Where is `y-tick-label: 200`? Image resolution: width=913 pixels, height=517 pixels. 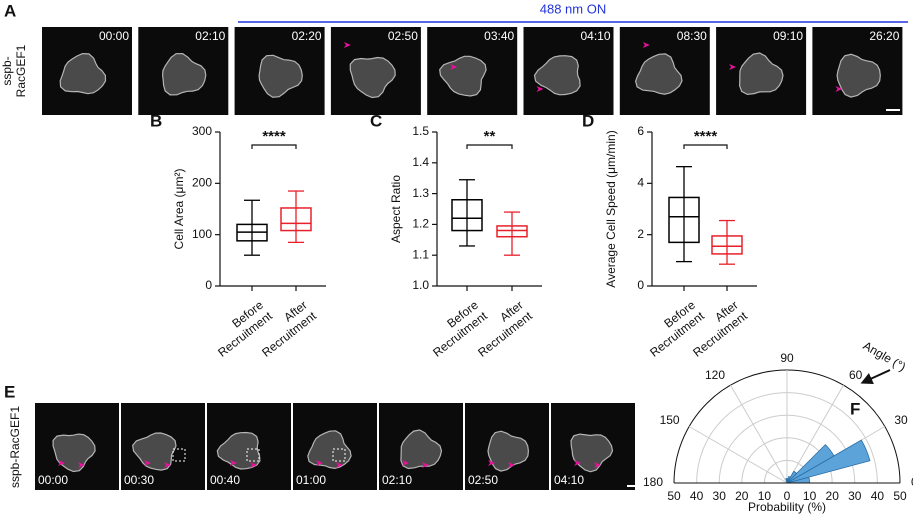
y-tick-label: 200 is located at coordinates (202, 183).